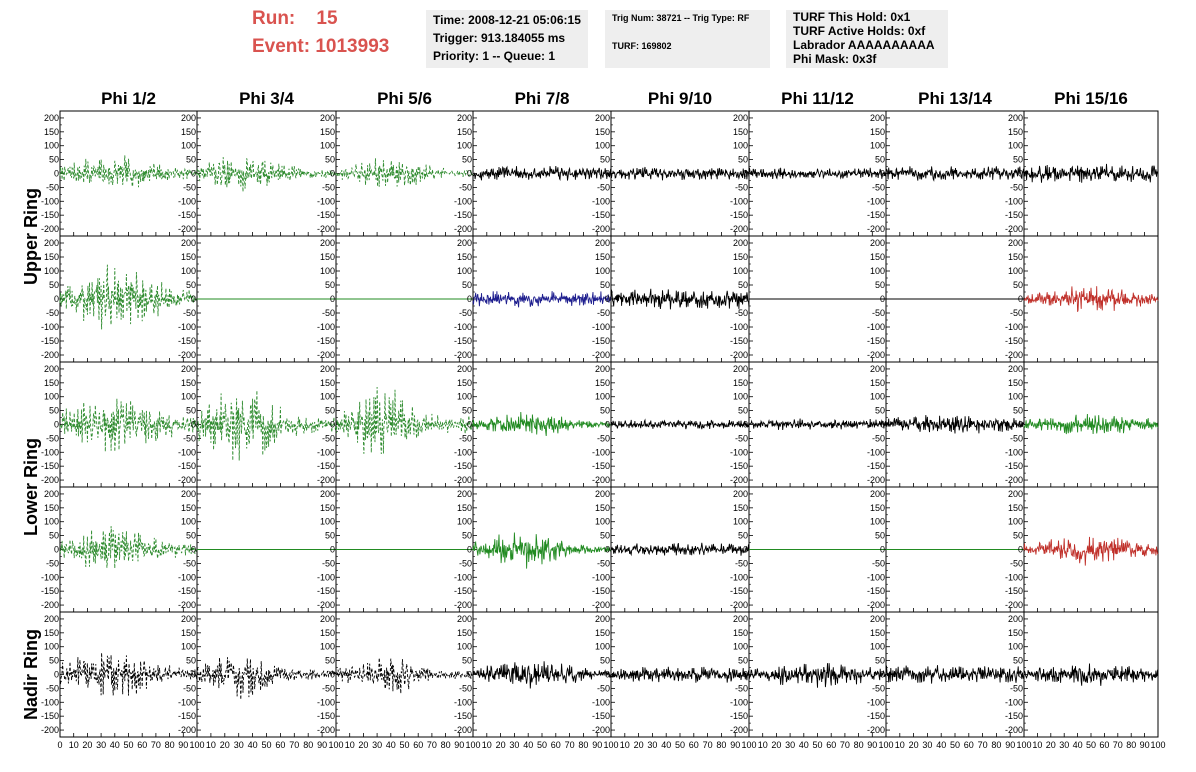 This screenshot has height=772, width=1196. I want to click on run-line: Run: 15, so click(295, 19).